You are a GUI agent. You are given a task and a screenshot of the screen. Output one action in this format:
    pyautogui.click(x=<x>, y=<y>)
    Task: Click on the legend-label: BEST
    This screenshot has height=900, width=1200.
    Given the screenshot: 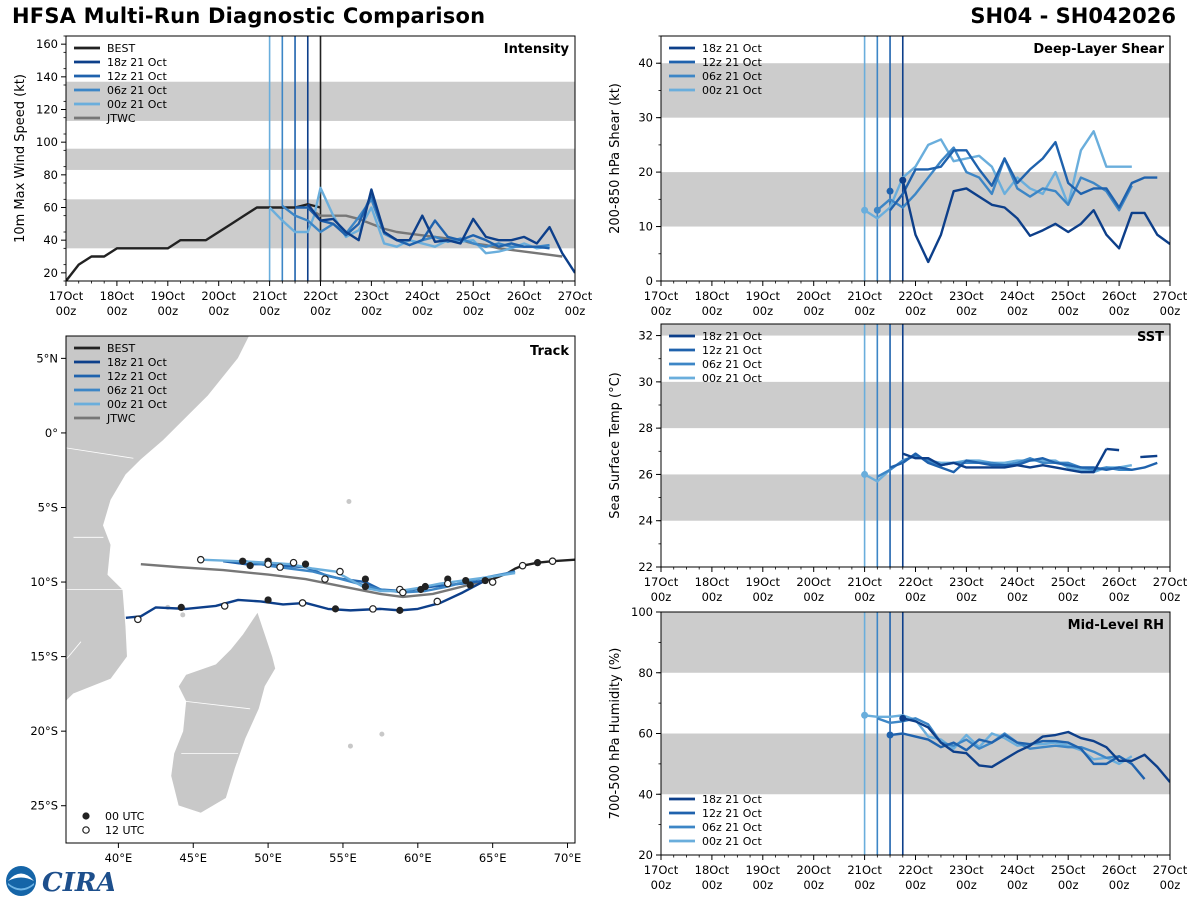 What is the action you would take?
    pyautogui.click(x=121, y=348)
    